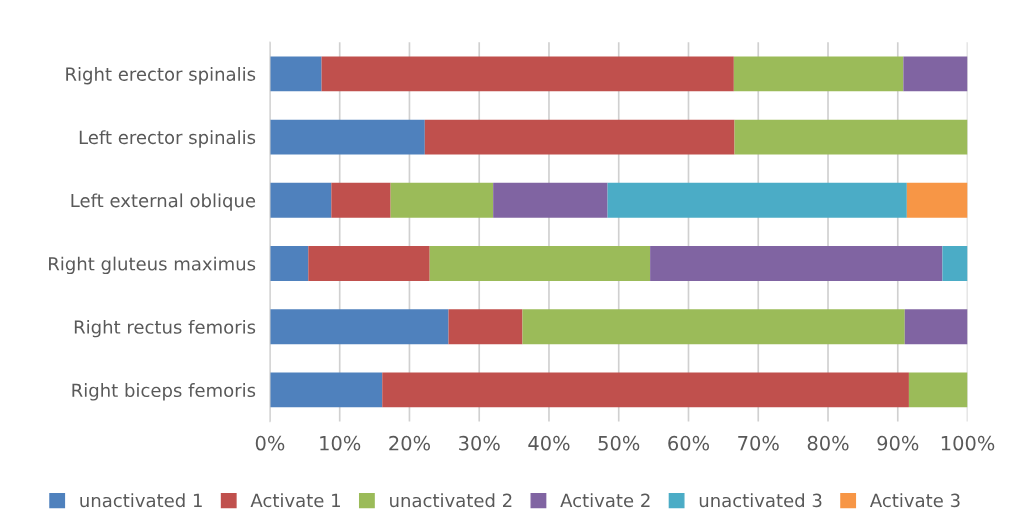  What do you see at coordinates (619, 443) in the screenshot?
I see `x-tick-label: 50%` at bounding box center [619, 443].